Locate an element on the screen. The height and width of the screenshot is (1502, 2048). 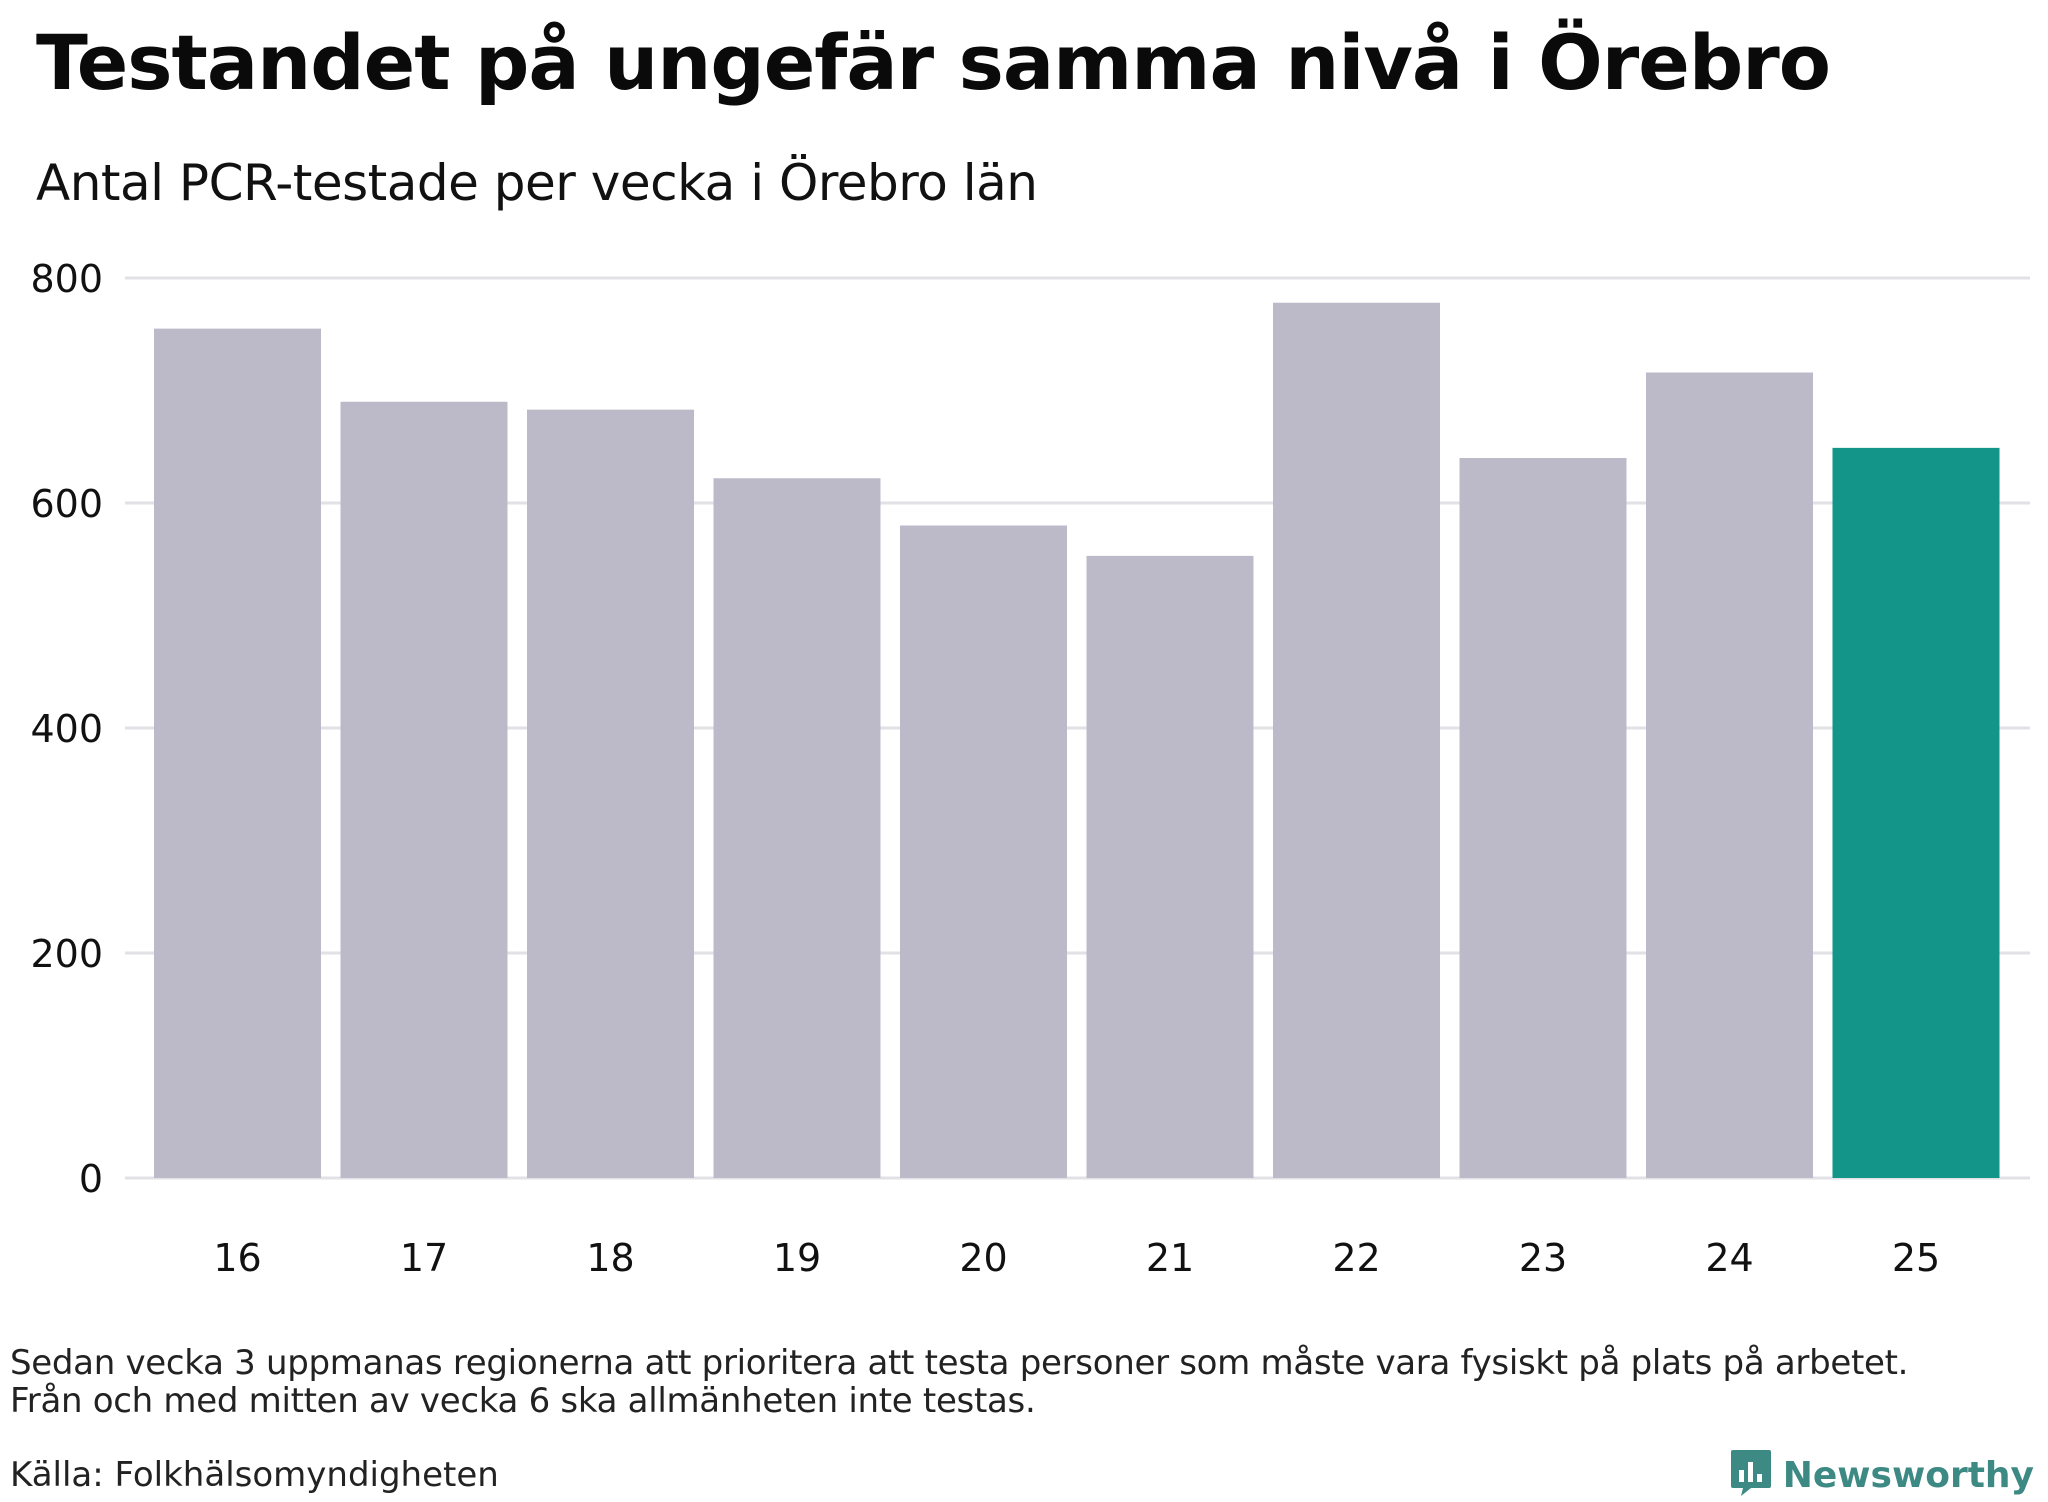
y-tick-label: 600 is located at coordinates (66, 504).